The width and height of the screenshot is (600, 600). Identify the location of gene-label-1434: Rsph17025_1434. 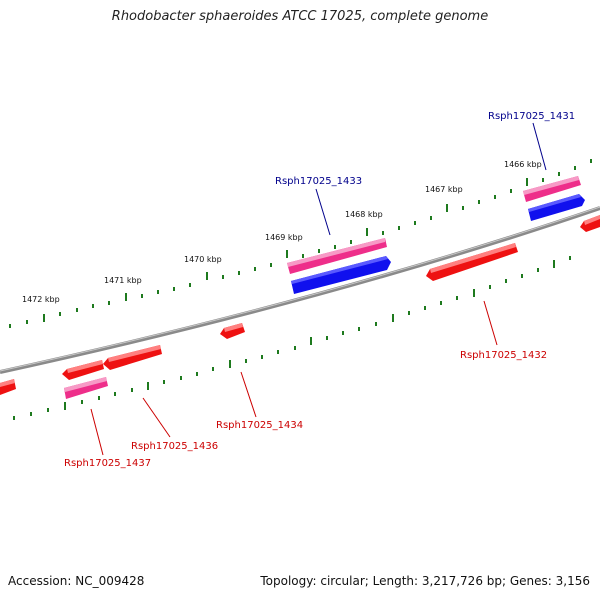
(259, 425).